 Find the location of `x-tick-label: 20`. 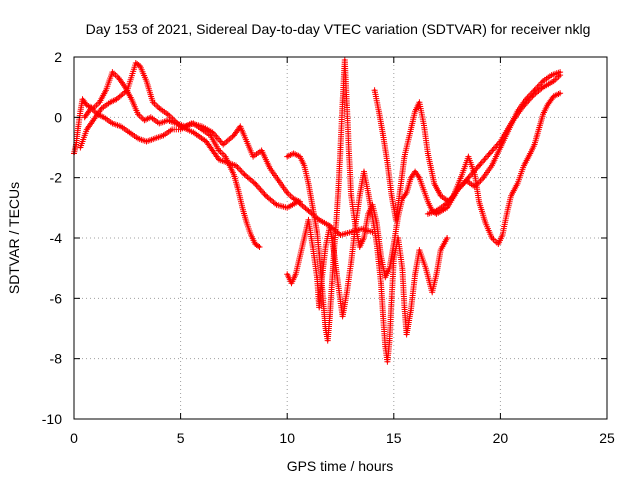

x-tick-label: 20 is located at coordinates (501, 438).